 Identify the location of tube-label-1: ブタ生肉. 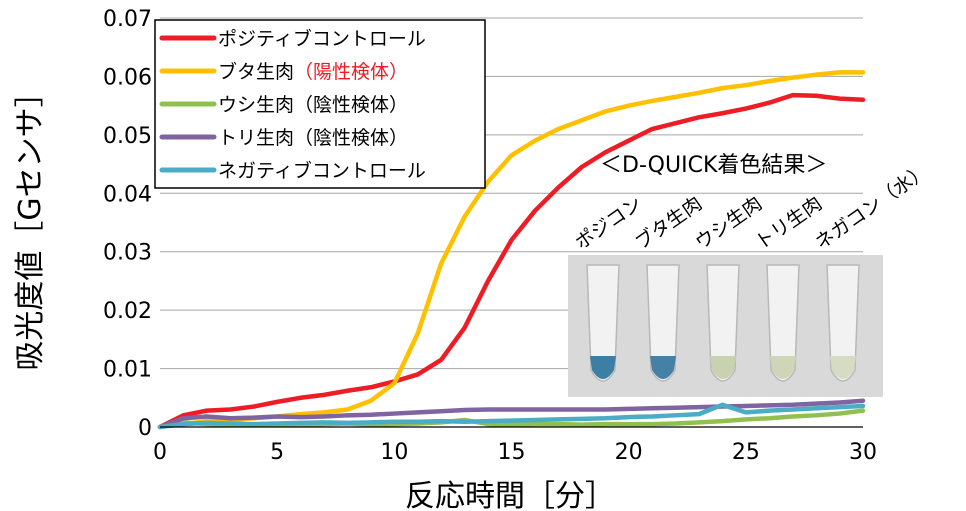
(668, 223).